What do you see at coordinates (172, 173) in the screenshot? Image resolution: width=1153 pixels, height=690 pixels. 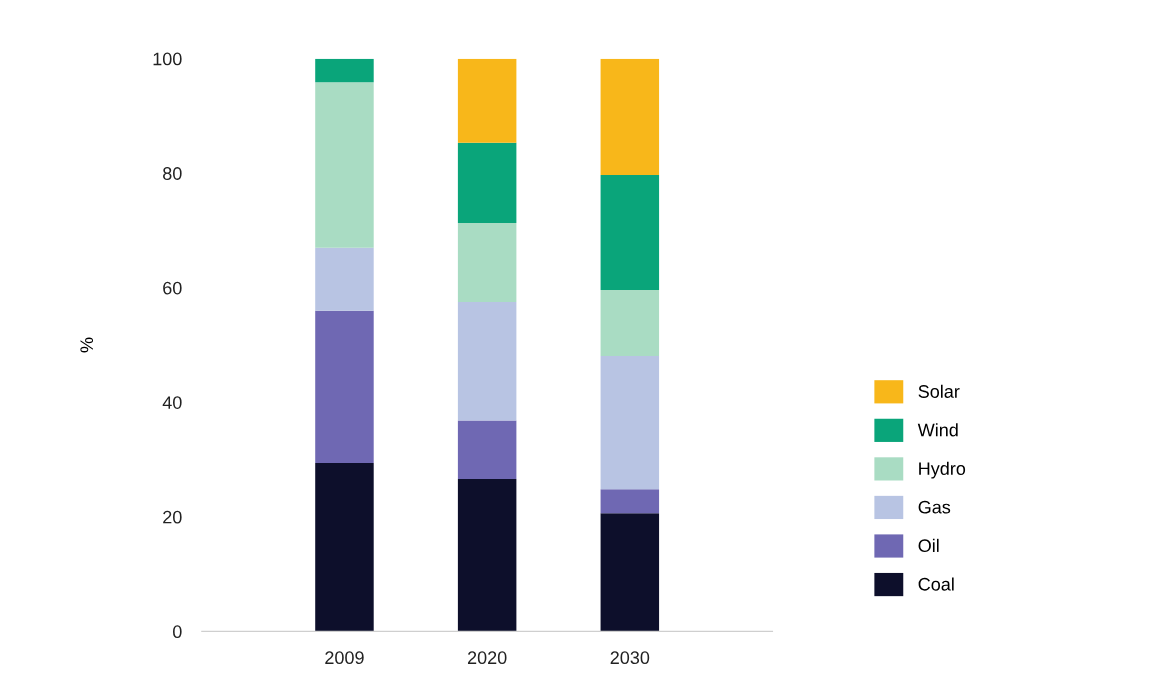 I see `y-tick-label: 80` at bounding box center [172, 173].